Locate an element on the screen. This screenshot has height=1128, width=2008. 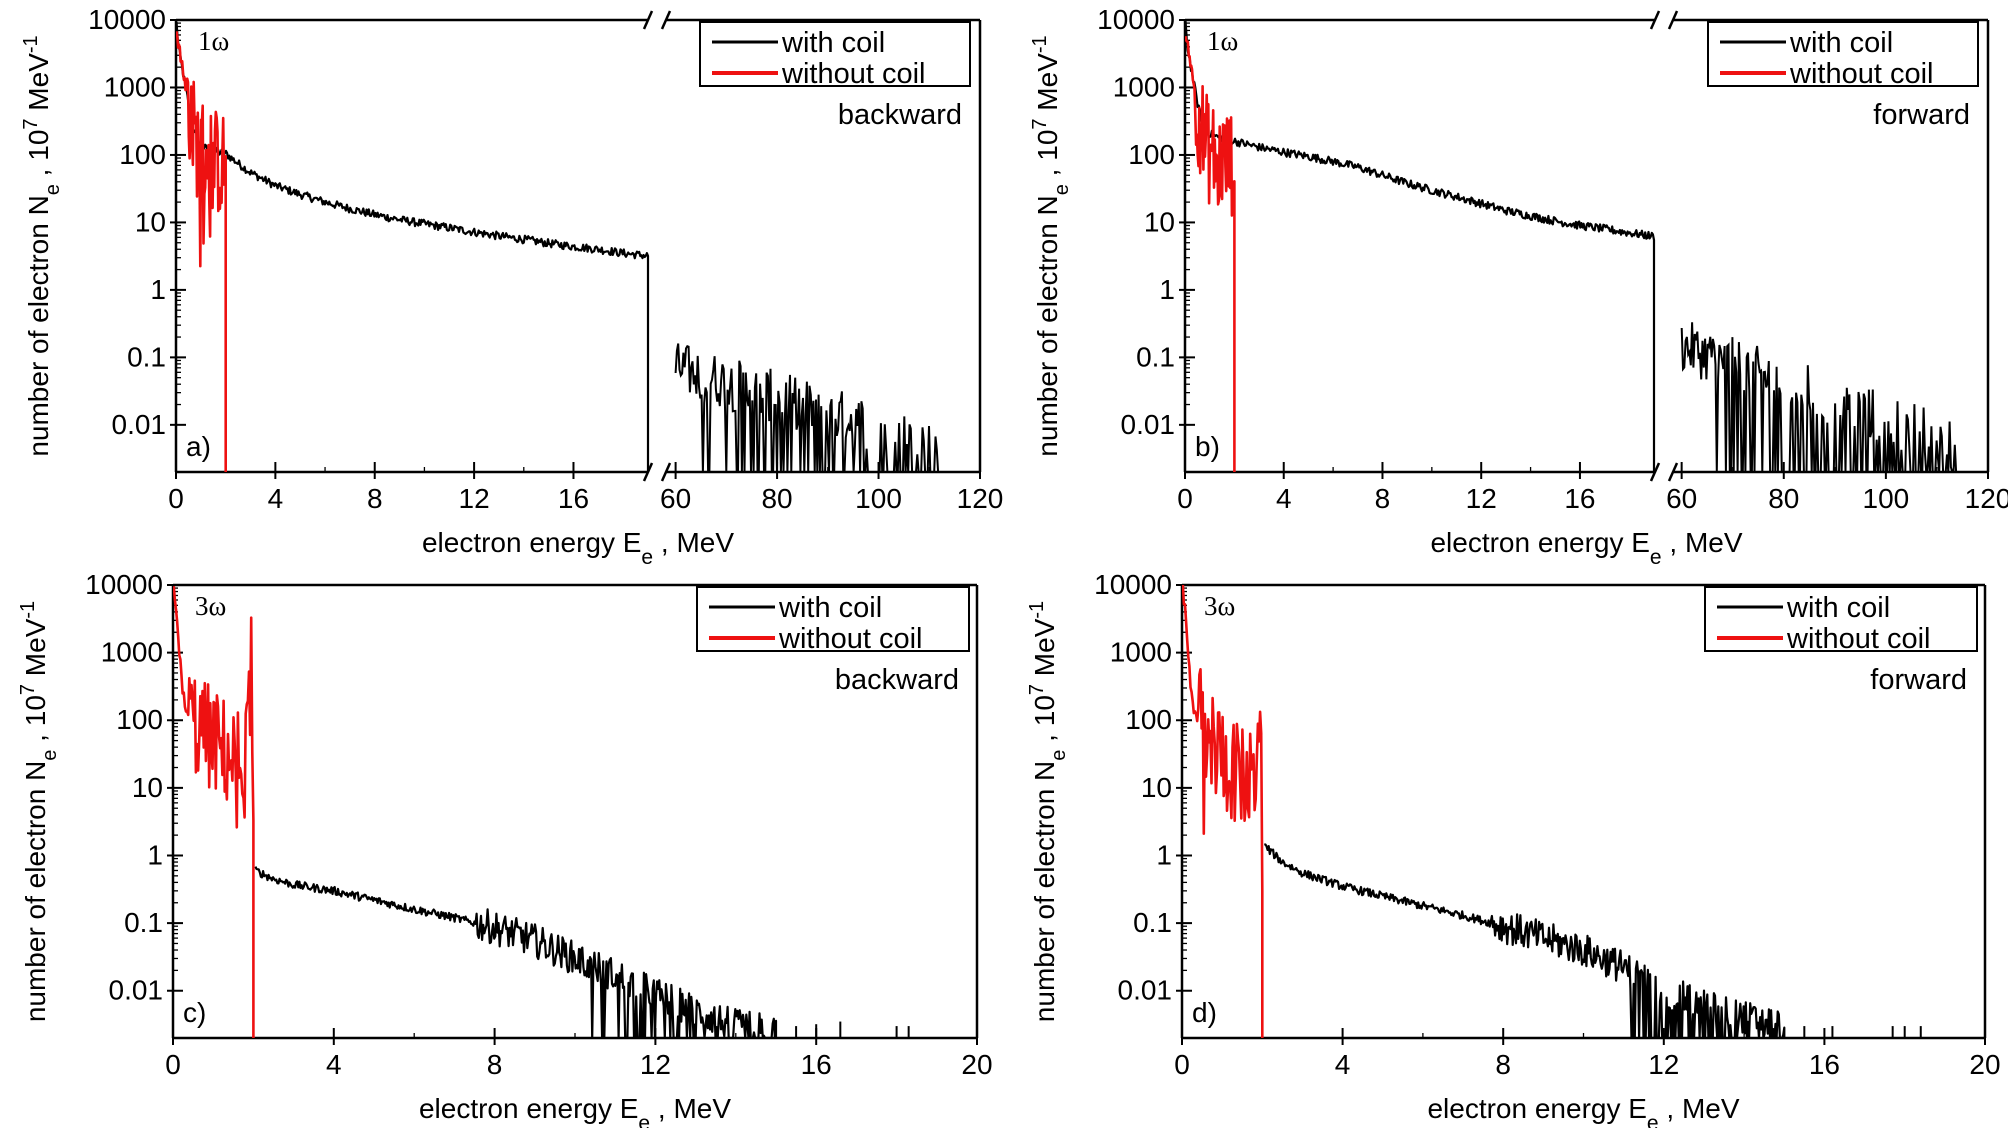
x-tick-label: 60 is located at coordinates (675, 498).